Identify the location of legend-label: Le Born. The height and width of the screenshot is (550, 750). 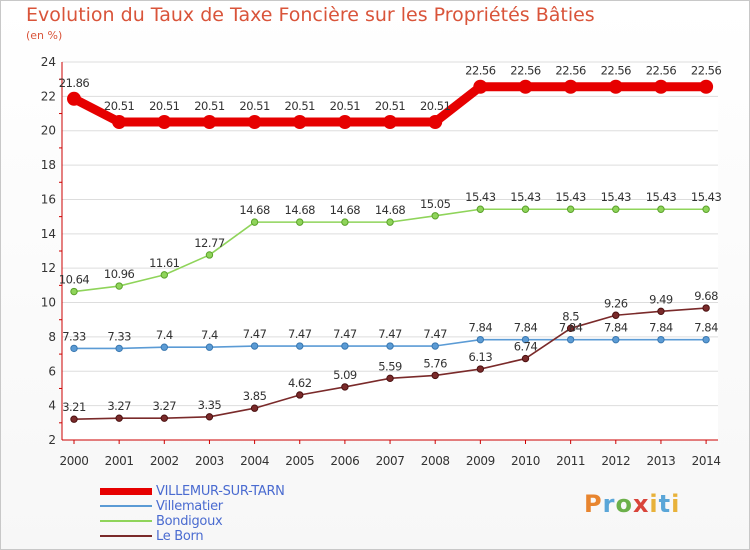
(180, 536).